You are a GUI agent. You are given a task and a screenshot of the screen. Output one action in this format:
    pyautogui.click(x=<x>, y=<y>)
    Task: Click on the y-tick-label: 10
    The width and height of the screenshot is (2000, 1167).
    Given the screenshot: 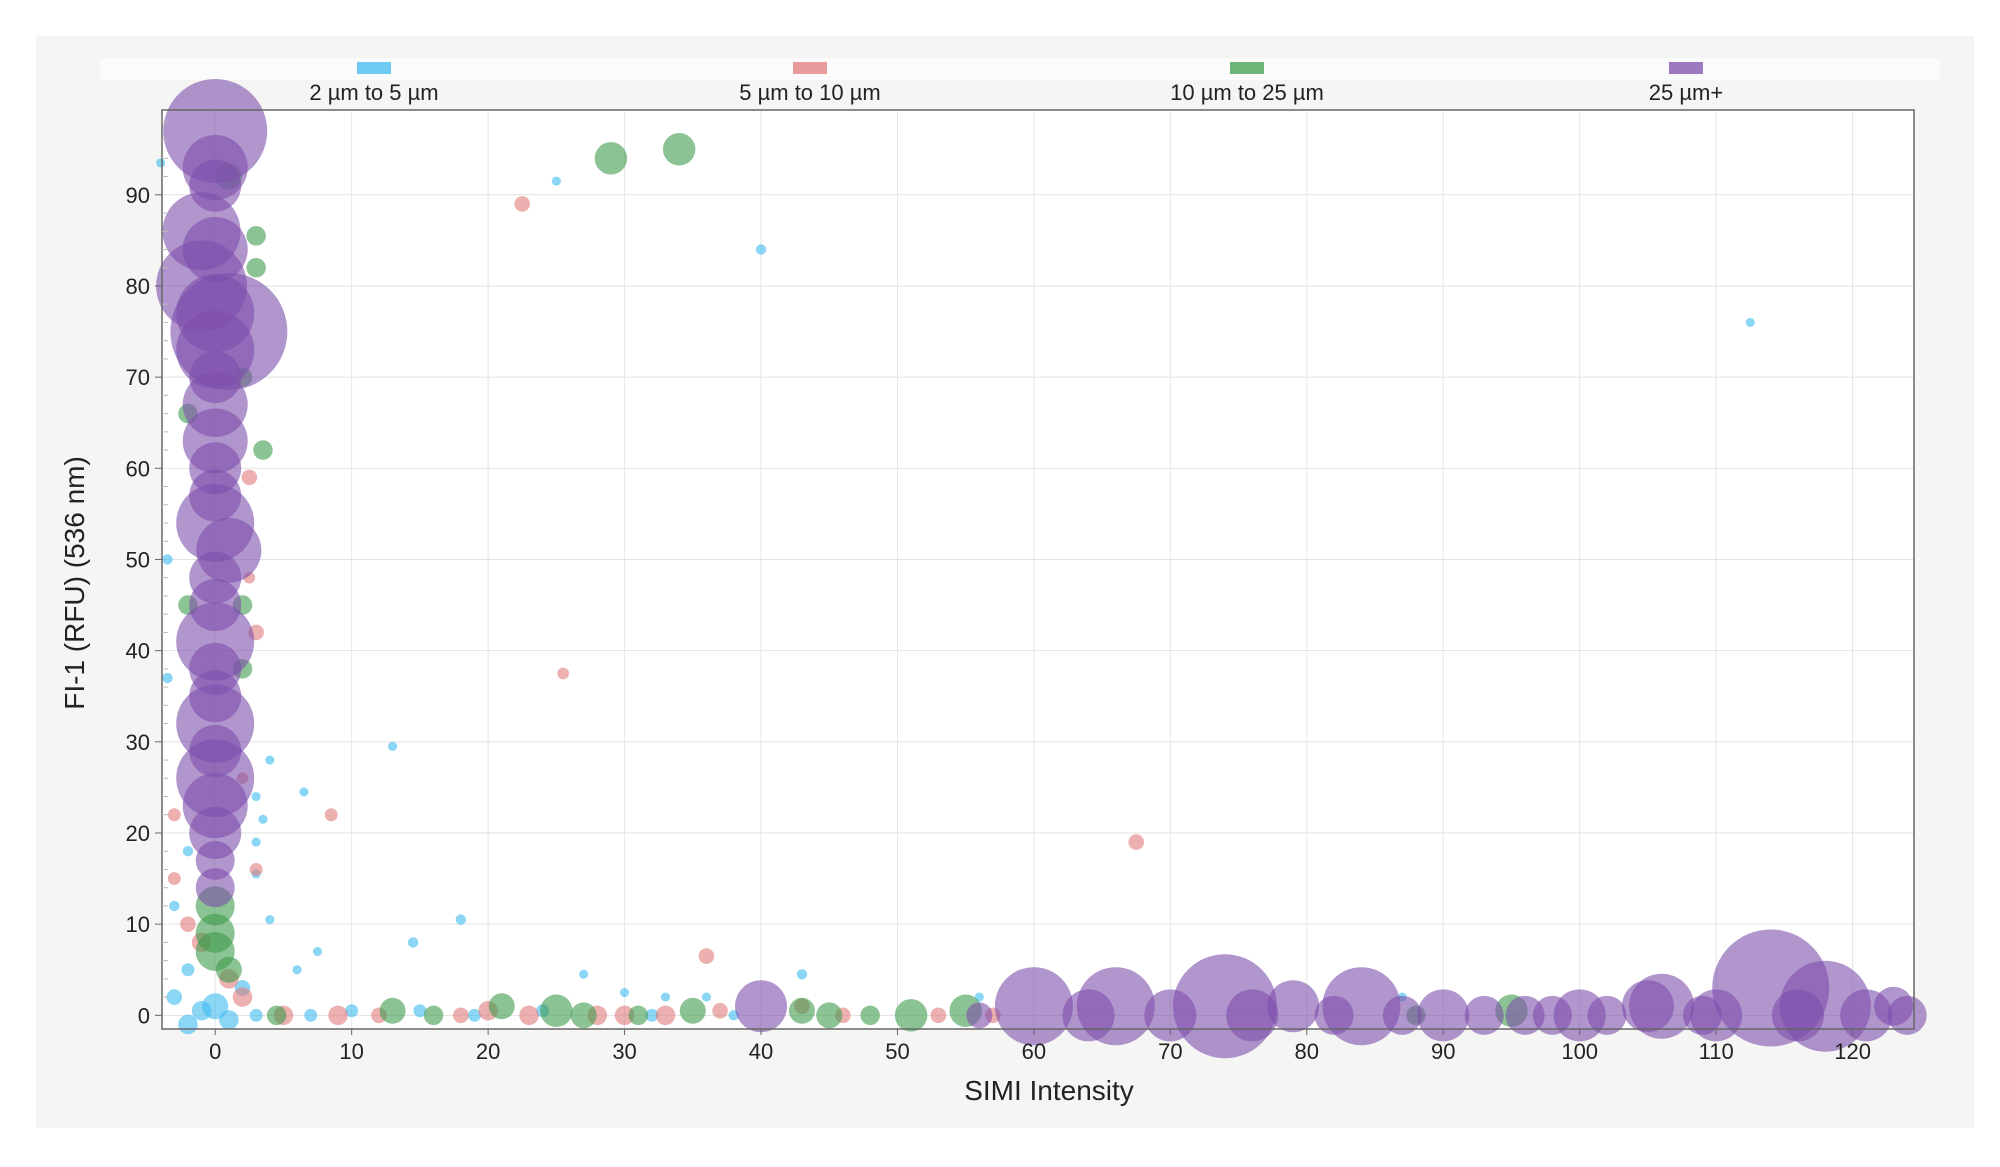 What is the action you would take?
    pyautogui.click(x=138, y=924)
    